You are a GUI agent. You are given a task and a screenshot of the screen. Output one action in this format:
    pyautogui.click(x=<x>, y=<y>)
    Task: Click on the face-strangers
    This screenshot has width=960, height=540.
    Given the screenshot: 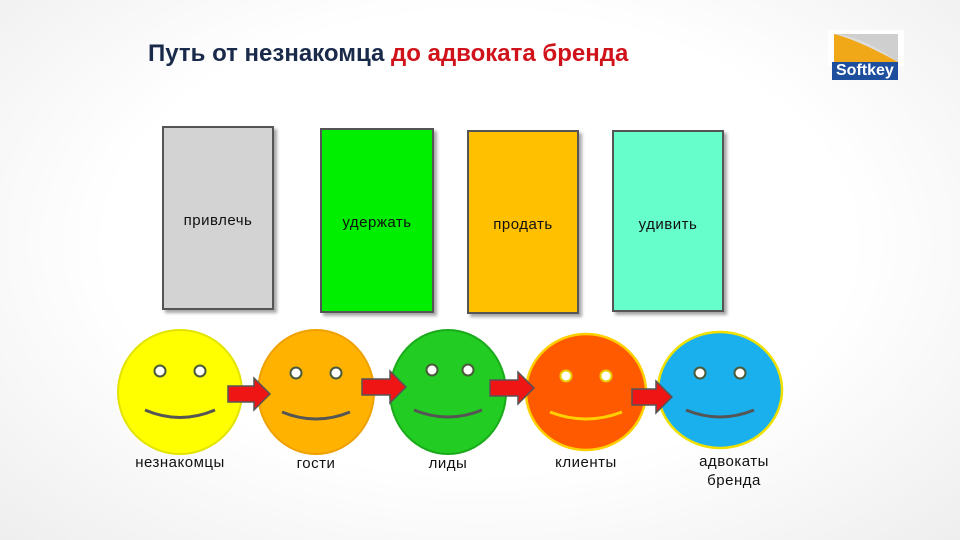 What is the action you would take?
    pyautogui.click(x=180, y=392)
    